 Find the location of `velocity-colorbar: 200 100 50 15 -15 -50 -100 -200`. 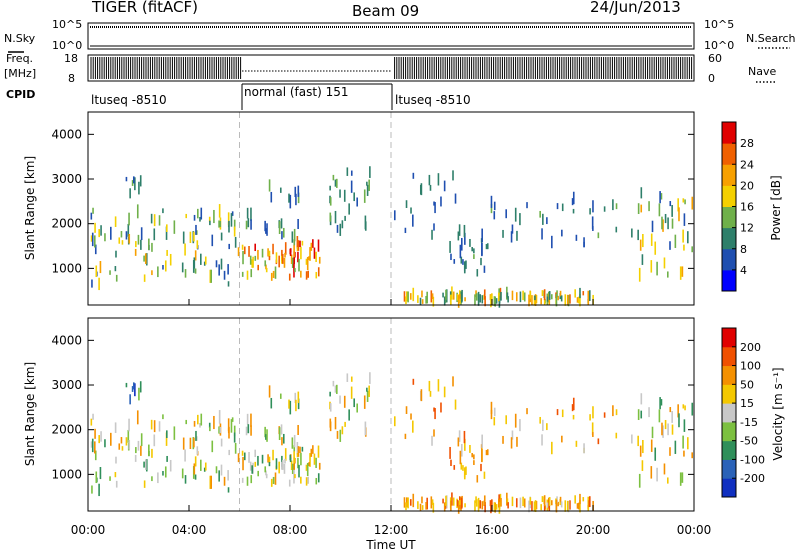

velocity-colorbar: 200 100 50 15 -15 -50 -100 -200 is located at coordinates (743, 412).